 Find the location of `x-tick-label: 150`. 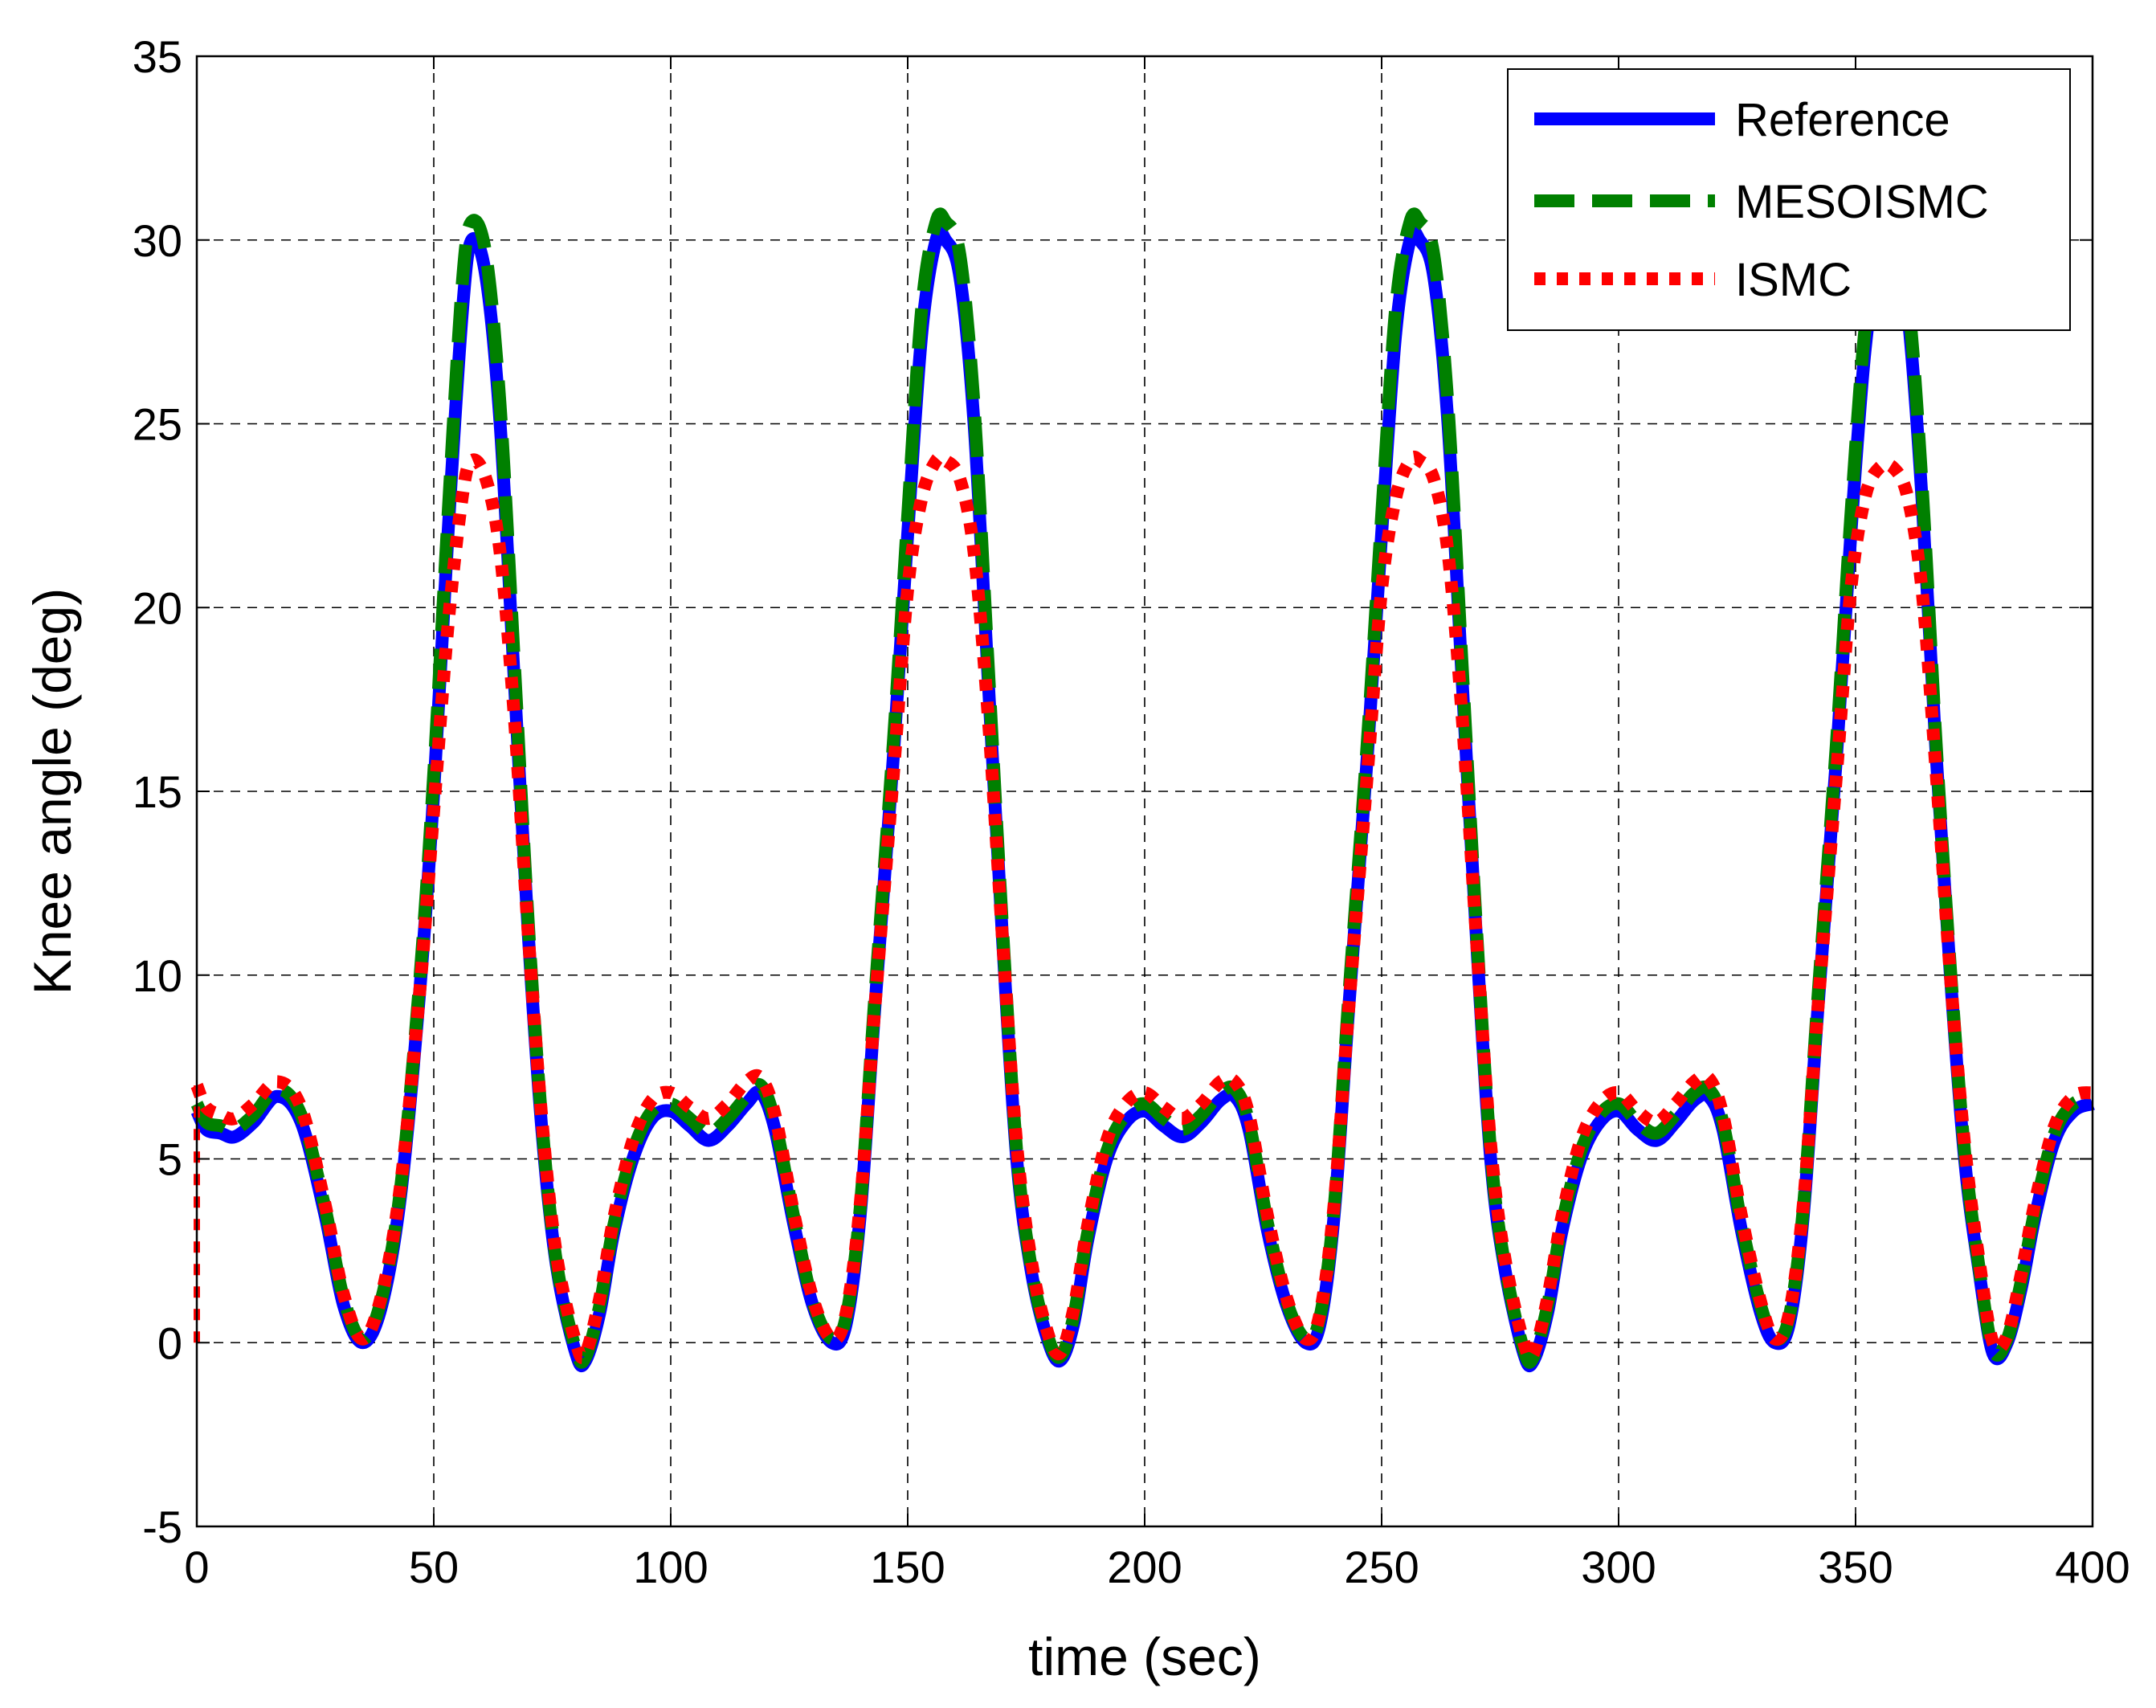

x-tick-label: 150 is located at coordinates (907, 1567).